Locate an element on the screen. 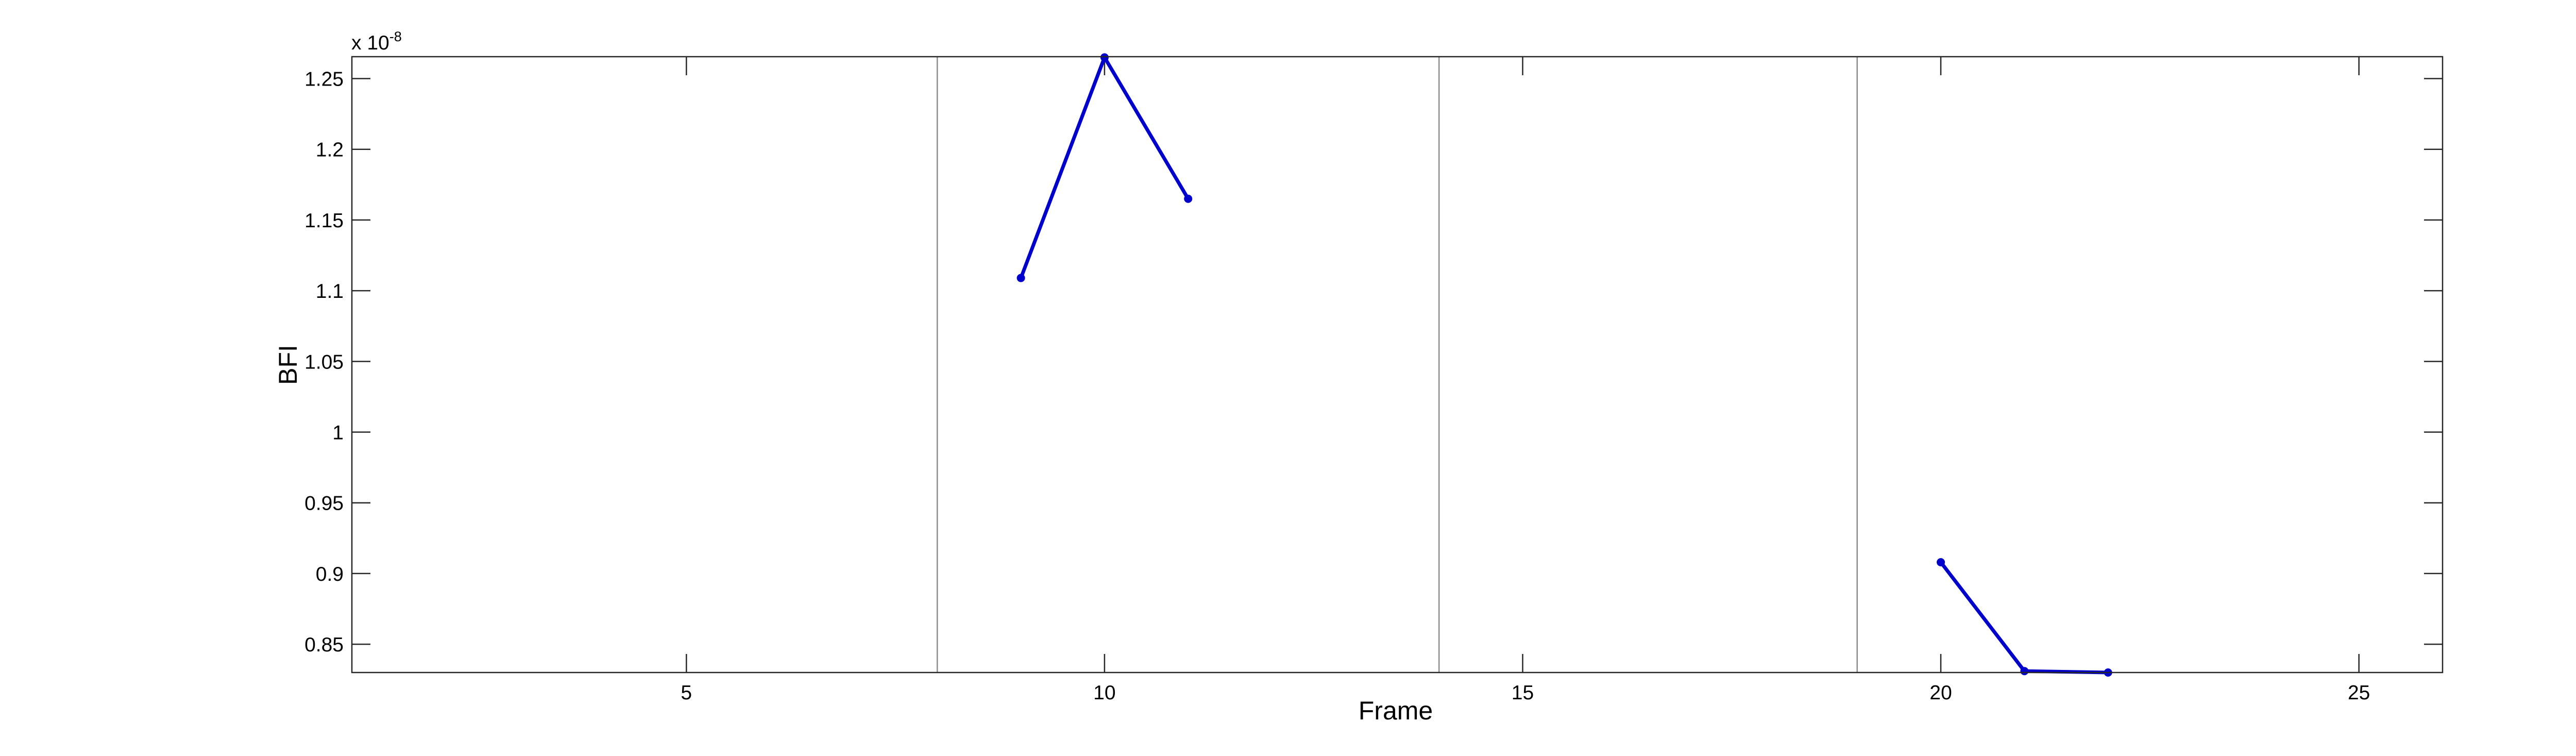 This screenshot has width=2576, height=756. x-tick-labels: 5 10 15 20 25 is located at coordinates (1525, 693).